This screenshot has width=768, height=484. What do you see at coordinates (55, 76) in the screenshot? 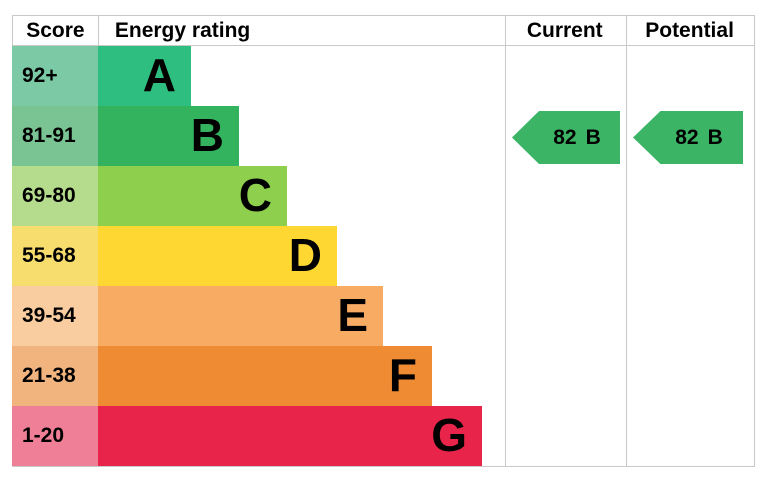
I see `band-score-cell: 92+` at bounding box center [55, 76].